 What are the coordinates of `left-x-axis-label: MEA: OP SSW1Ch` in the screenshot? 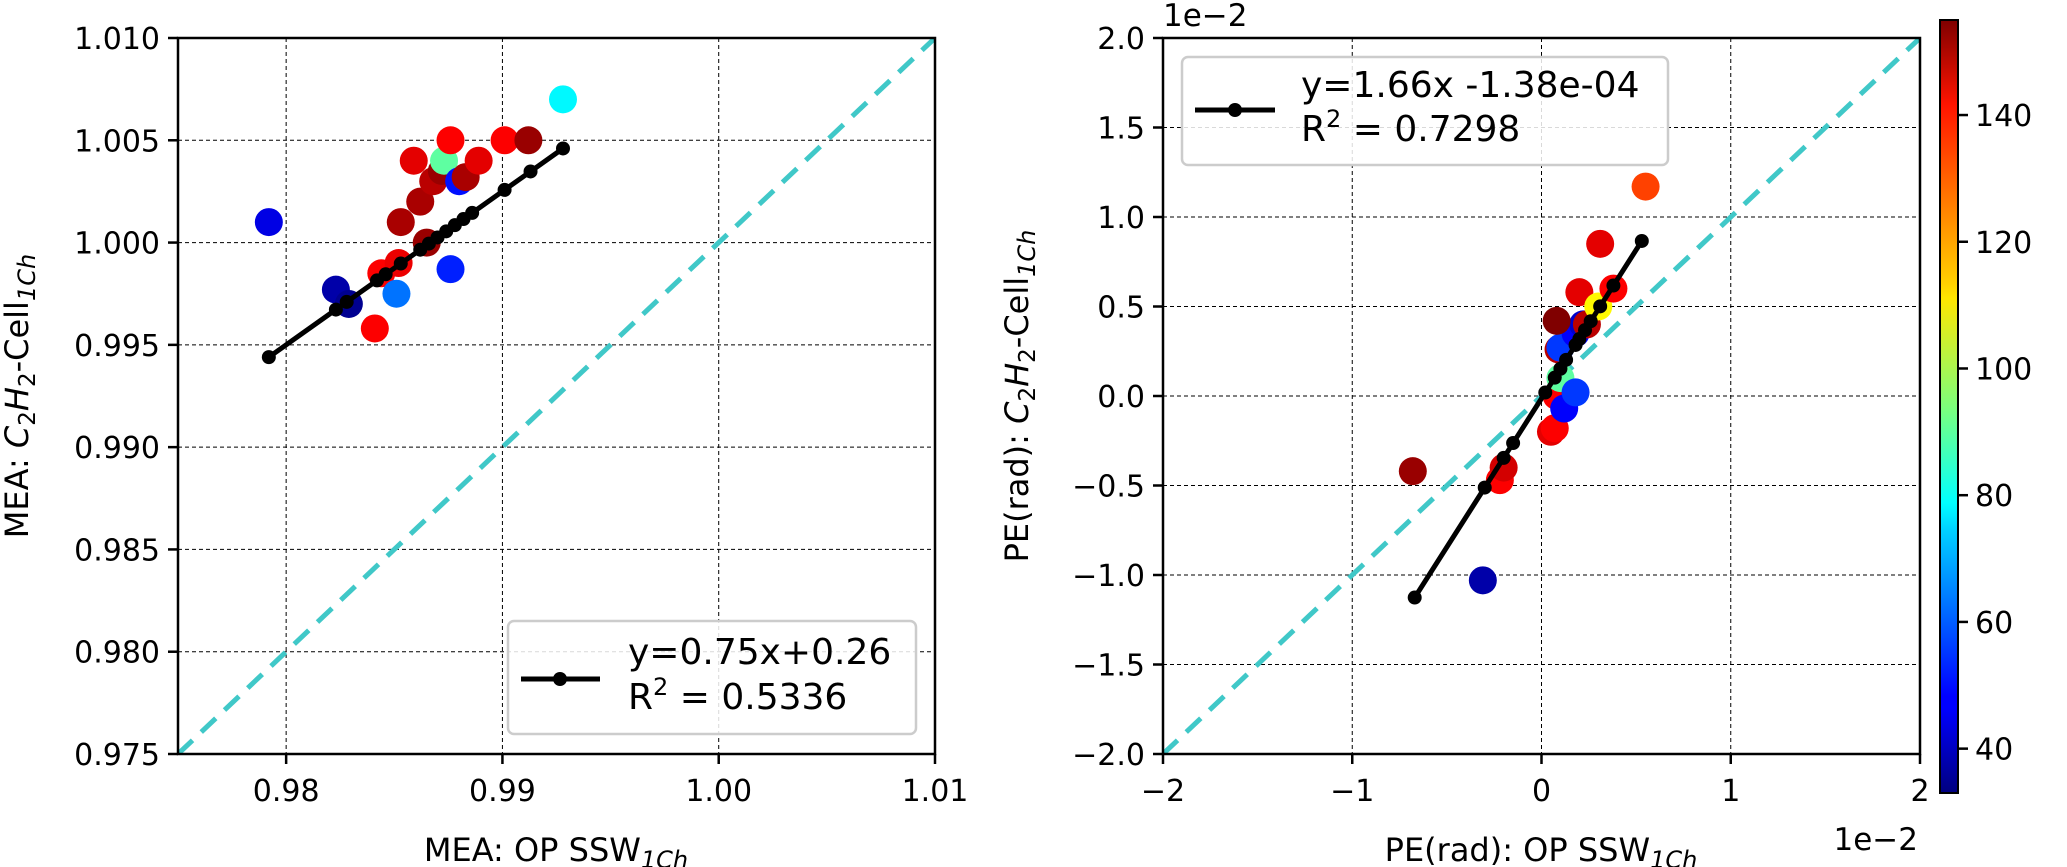 It's located at (556, 849).